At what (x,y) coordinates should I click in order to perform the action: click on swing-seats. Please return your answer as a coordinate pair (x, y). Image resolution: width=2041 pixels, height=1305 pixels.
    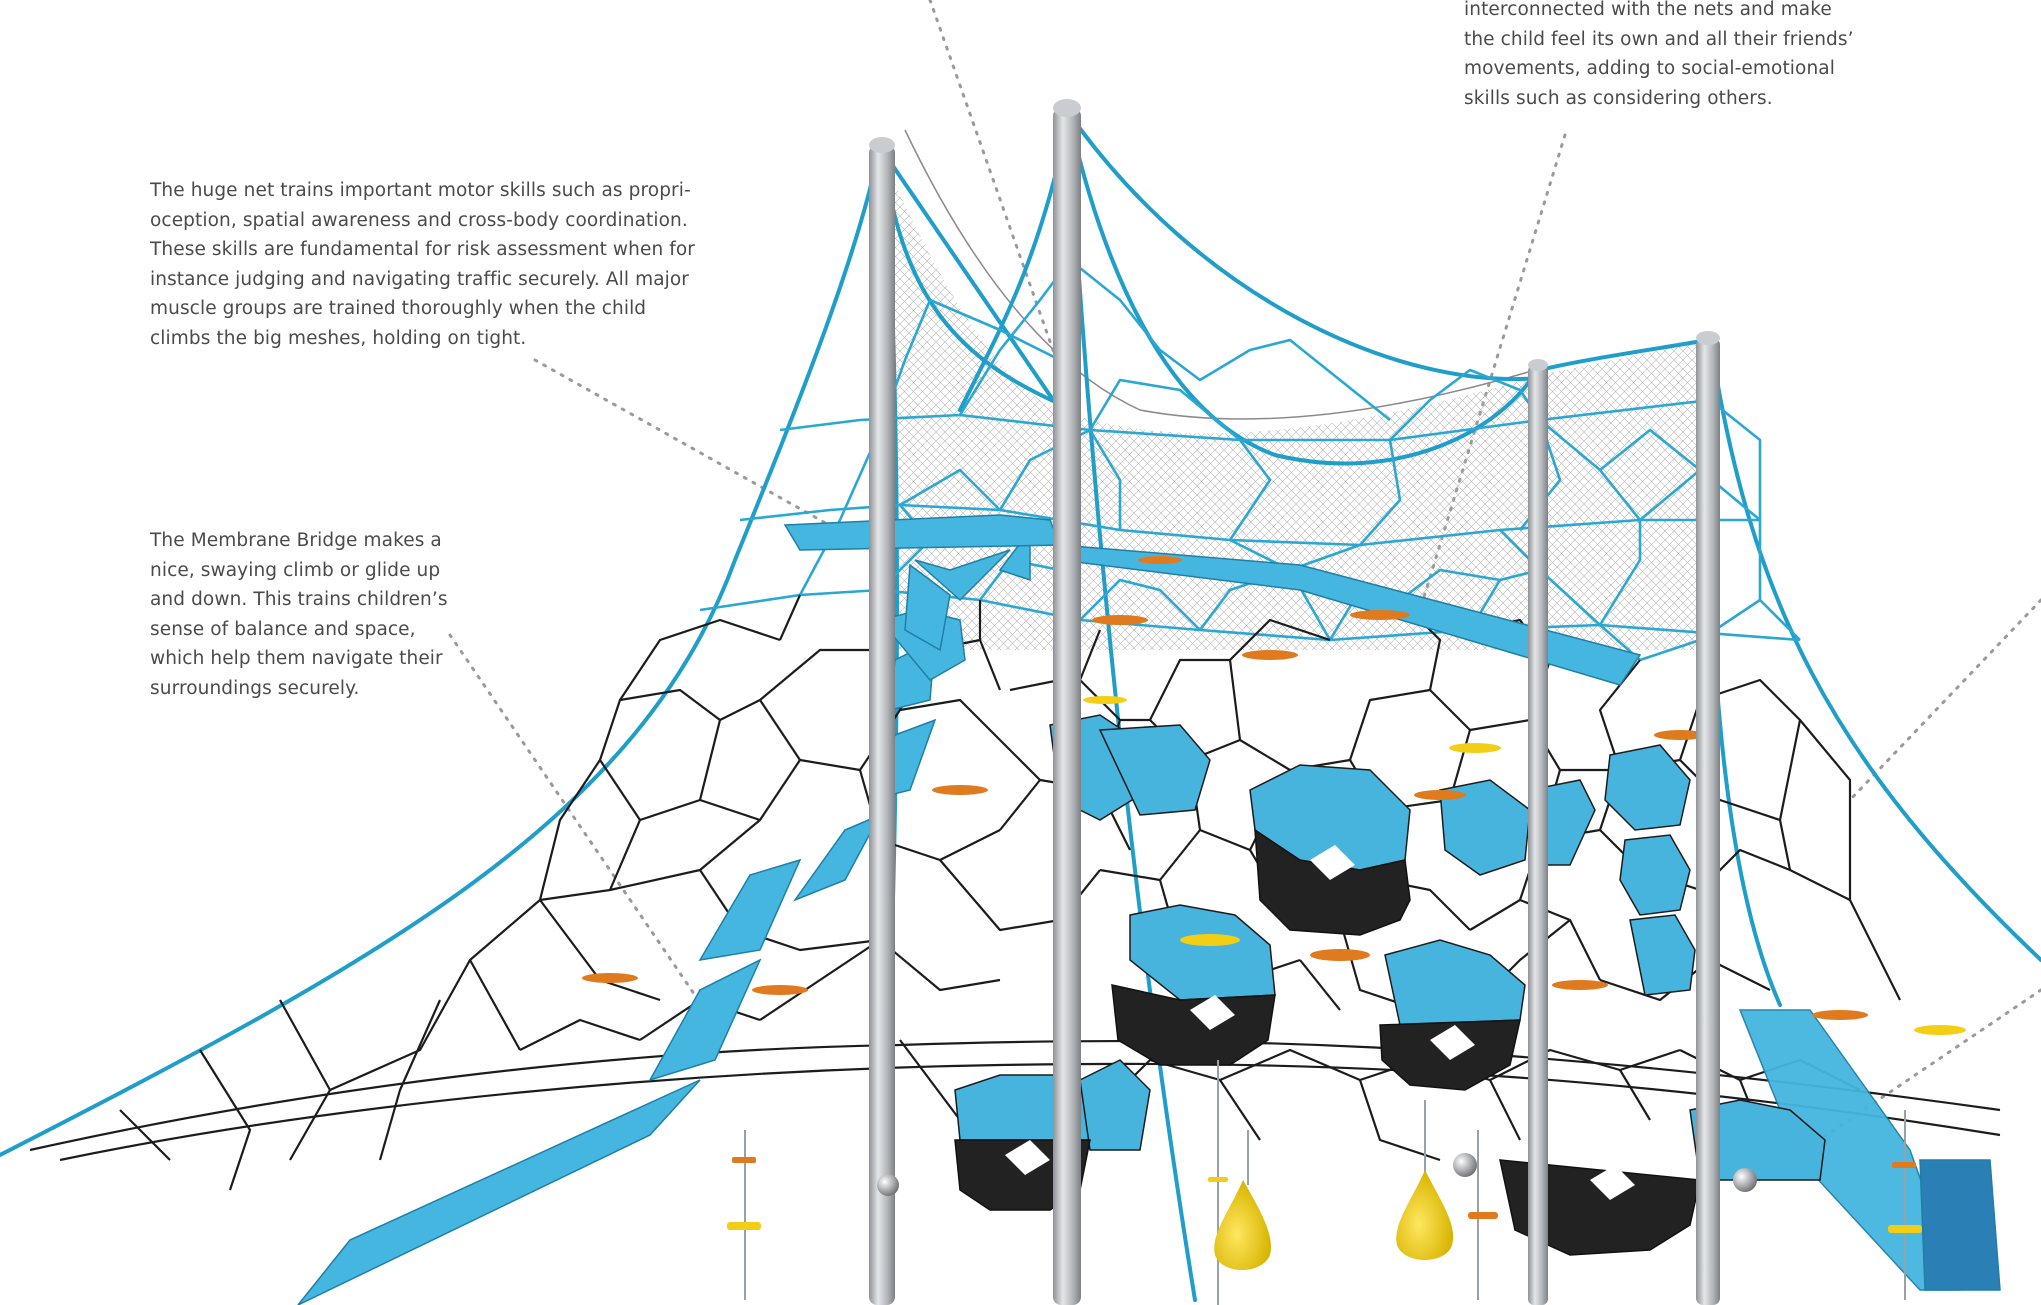
    Looking at the image, I should click on (1324, 1195).